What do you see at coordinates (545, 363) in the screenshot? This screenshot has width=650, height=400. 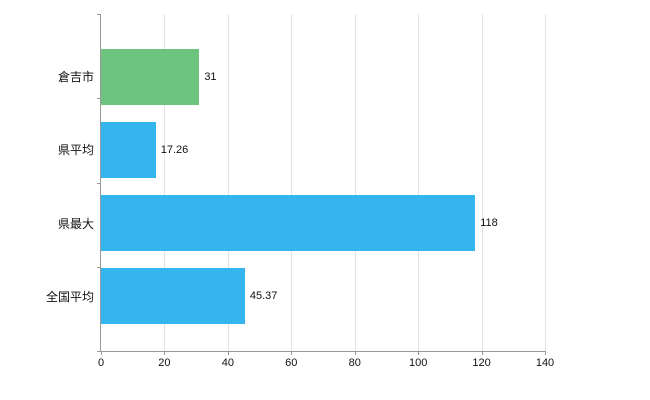 I see `x-axis-tick-label: 140` at bounding box center [545, 363].